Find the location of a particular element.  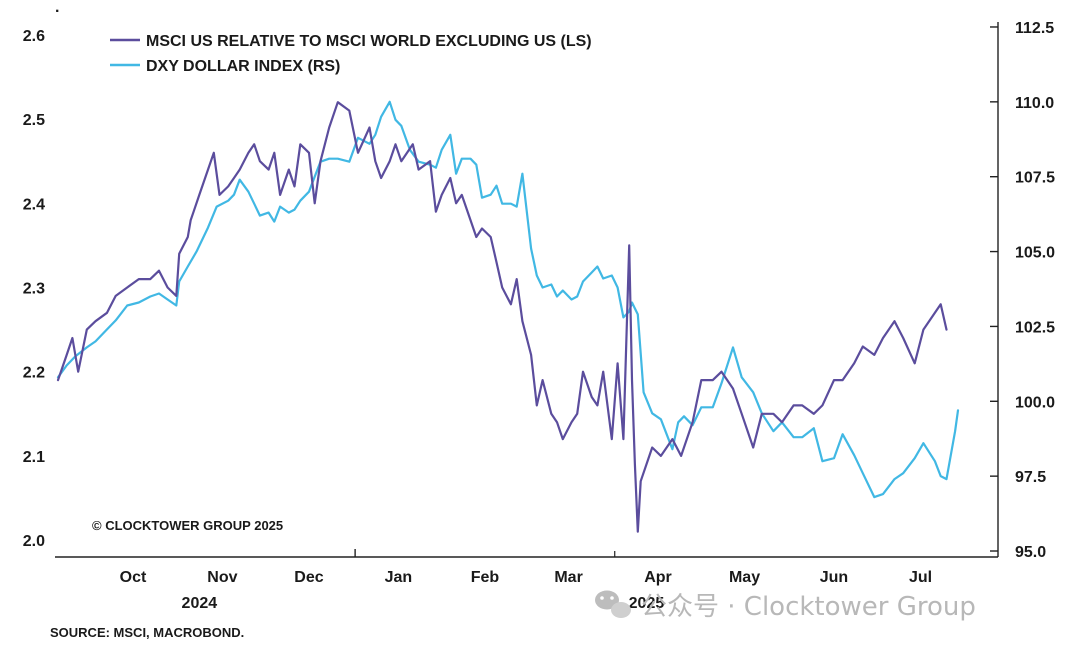

y-left-tick-label: 2.6 is located at coordinates (34, 36).